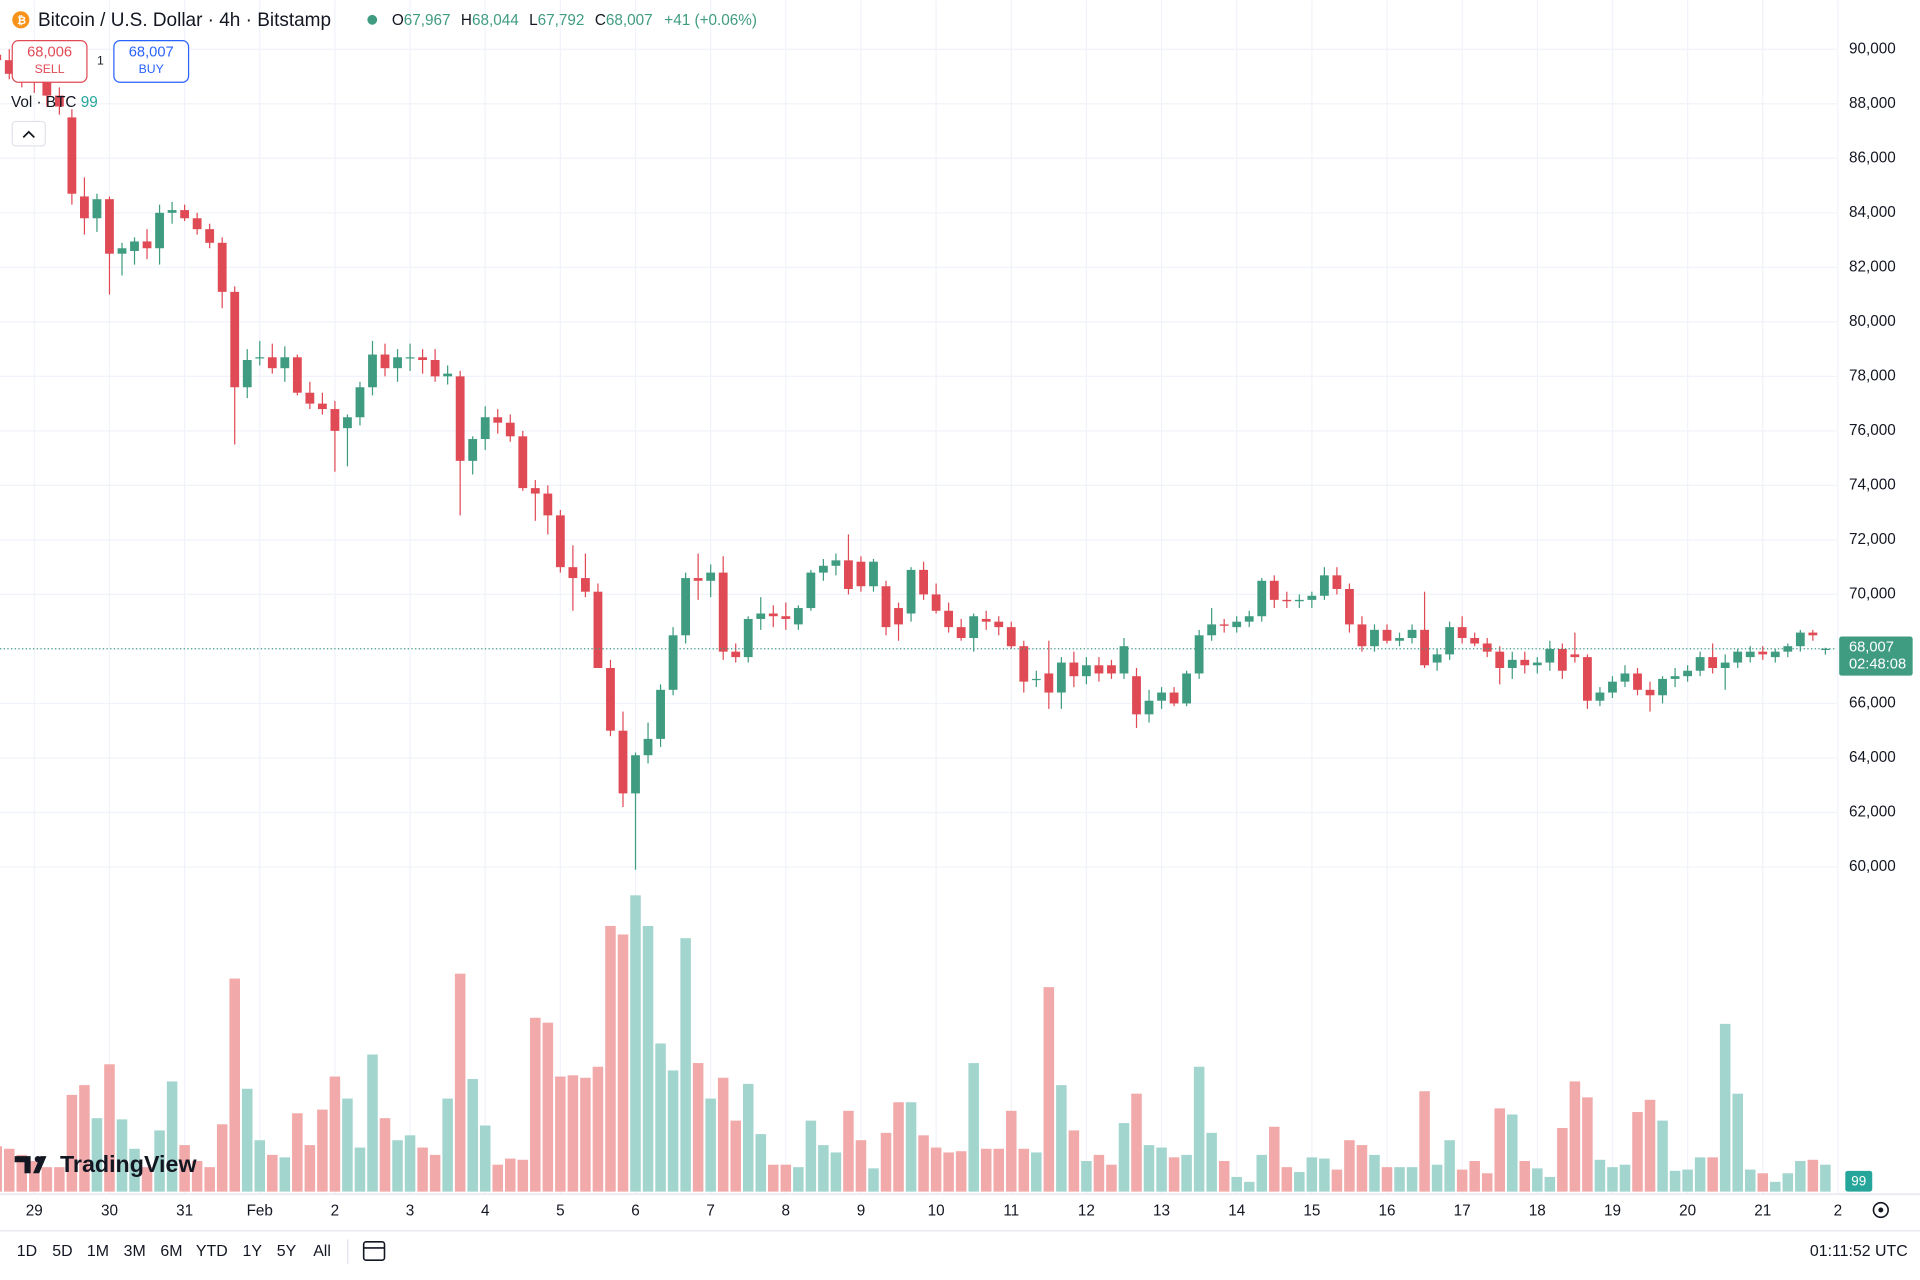 This screenshot has width=1920, height=1280. I want to click on legend-value: 68,044, so click(495, 20).